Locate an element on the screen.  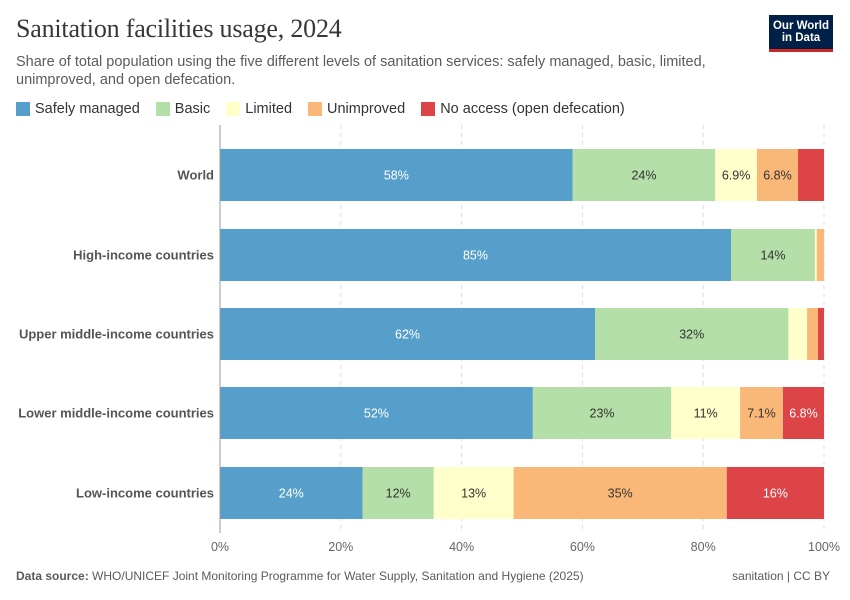
data-label: 14% is located at coordinates (772, 256).